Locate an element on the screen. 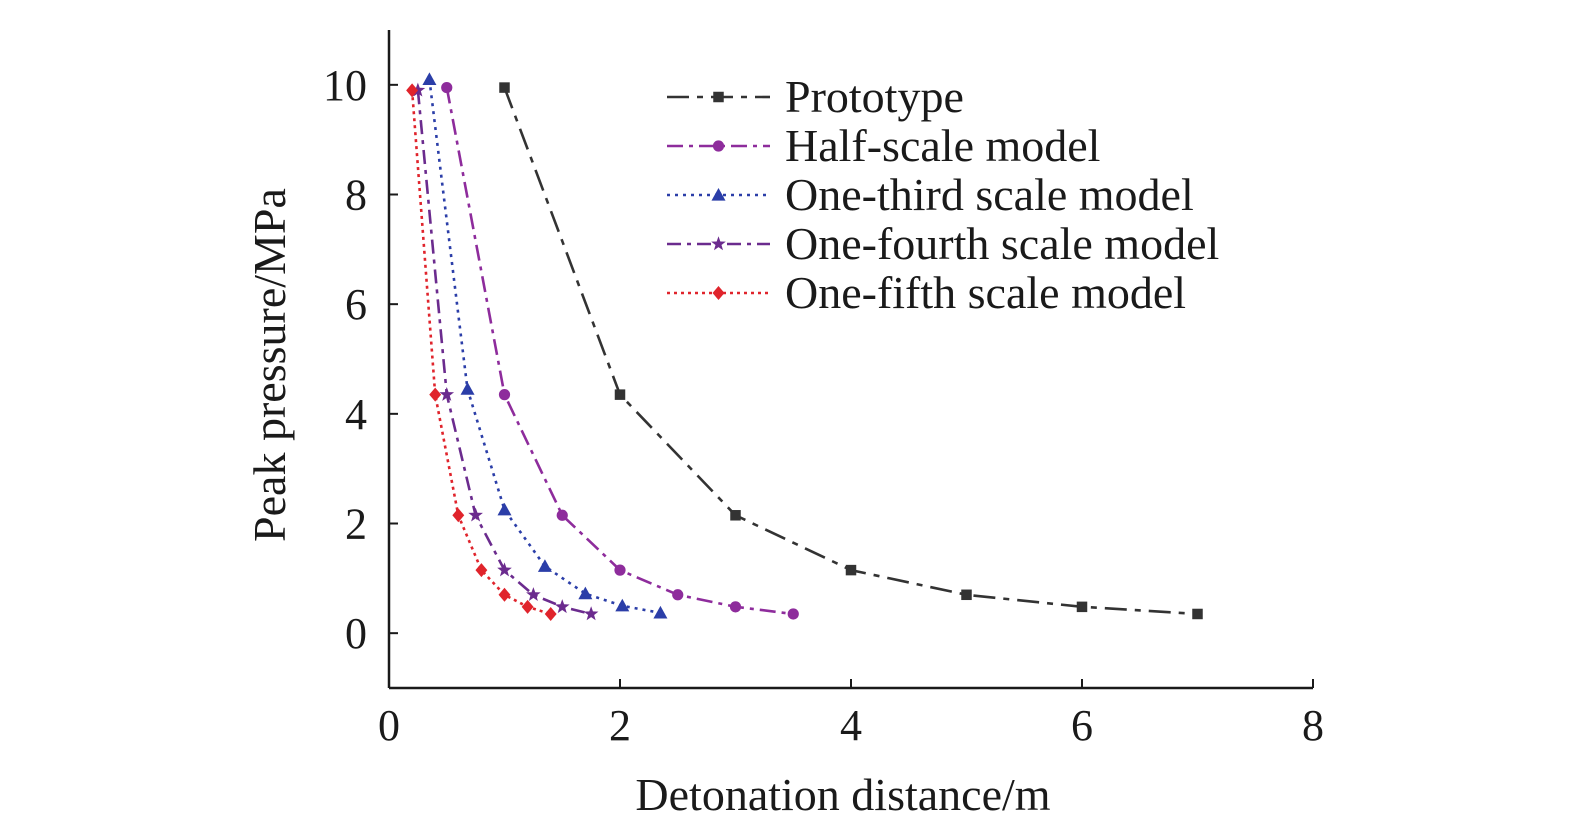  x-axis-title: Detonation distance/m is located at coordinates (842, 794).